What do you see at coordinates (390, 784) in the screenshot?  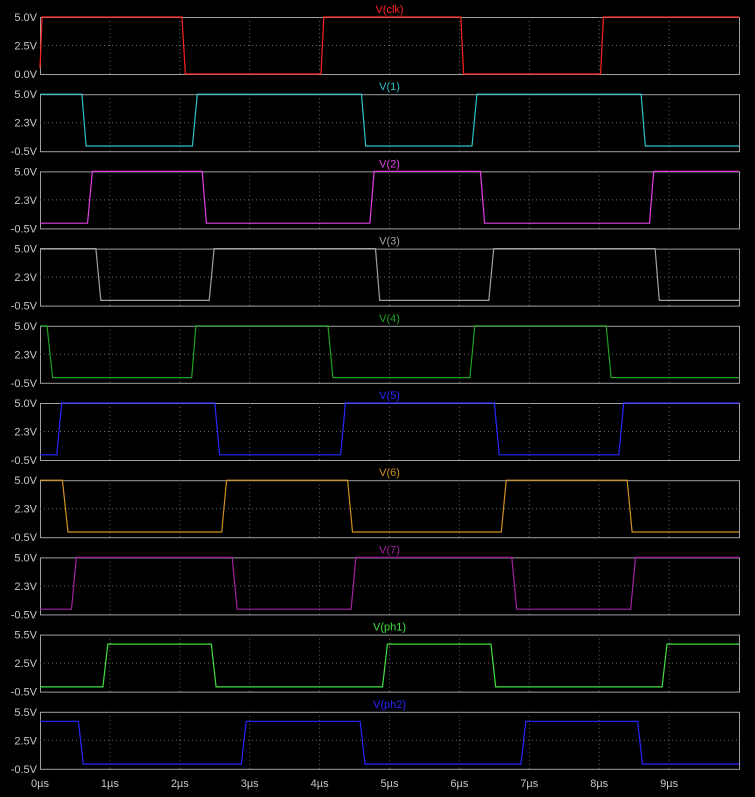 I see `x-tick-label: 5µs` at bounding box center [390, 784].